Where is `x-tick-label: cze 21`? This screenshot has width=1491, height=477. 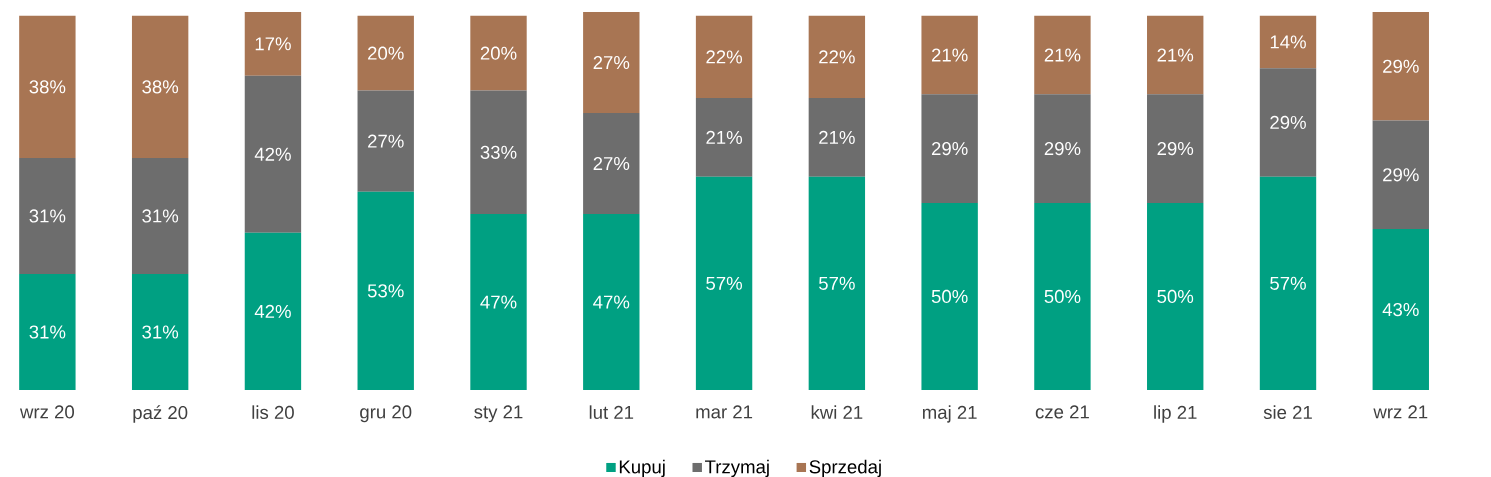 x-tick-label: cze 21 is located at coordinates (1062, 412).